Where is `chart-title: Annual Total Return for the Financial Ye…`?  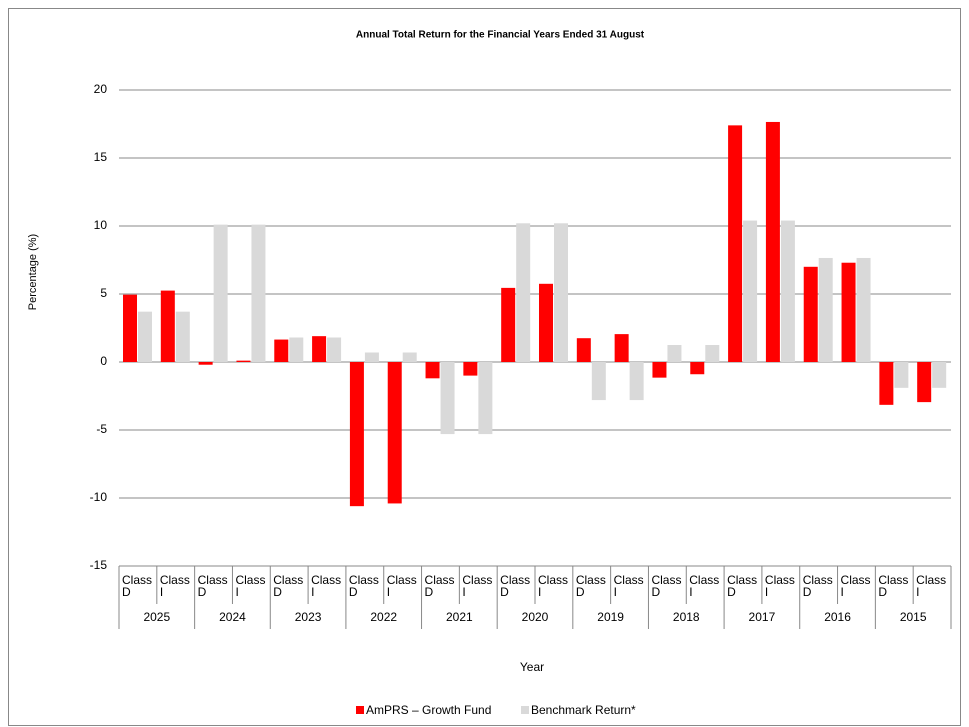 chart-title: Annual Total Return for the Financial Ye… is located at coordinates (500, 35).